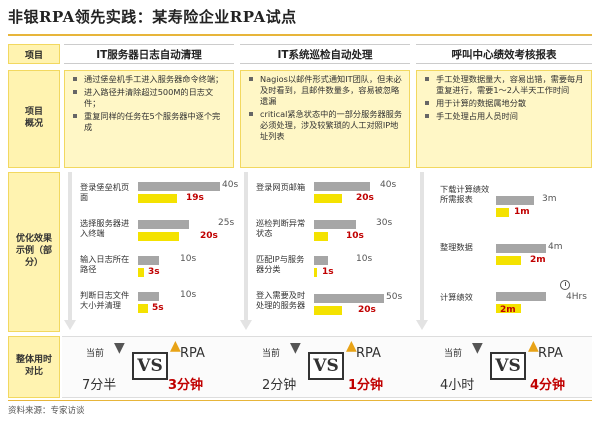  Describe the element at coordinates (158, 308) in the screenshot. I see `value-after: 5s` at that location.